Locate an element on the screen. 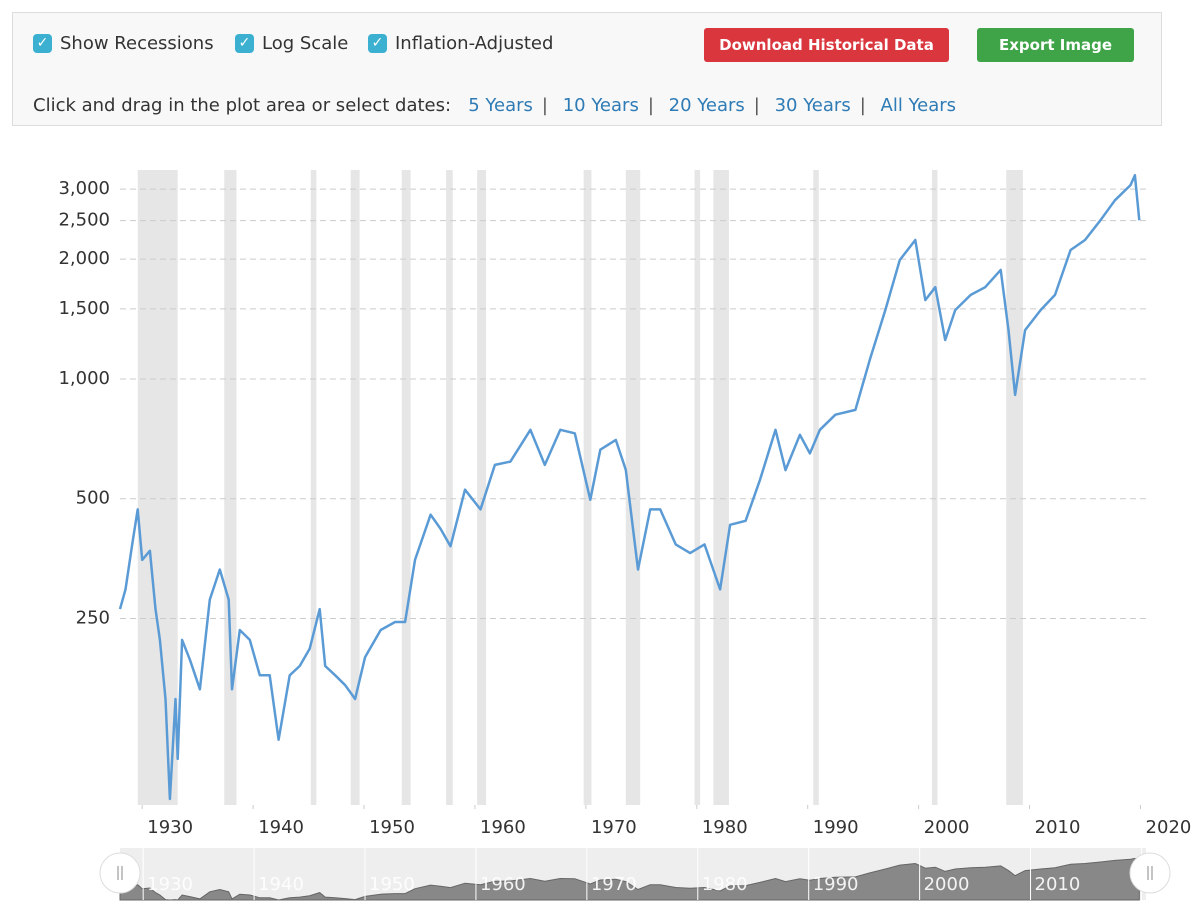 Image resolution: width=1200 pixels, height=923 pixels. export-button: Export Image is located at coordinates (1055, 45).